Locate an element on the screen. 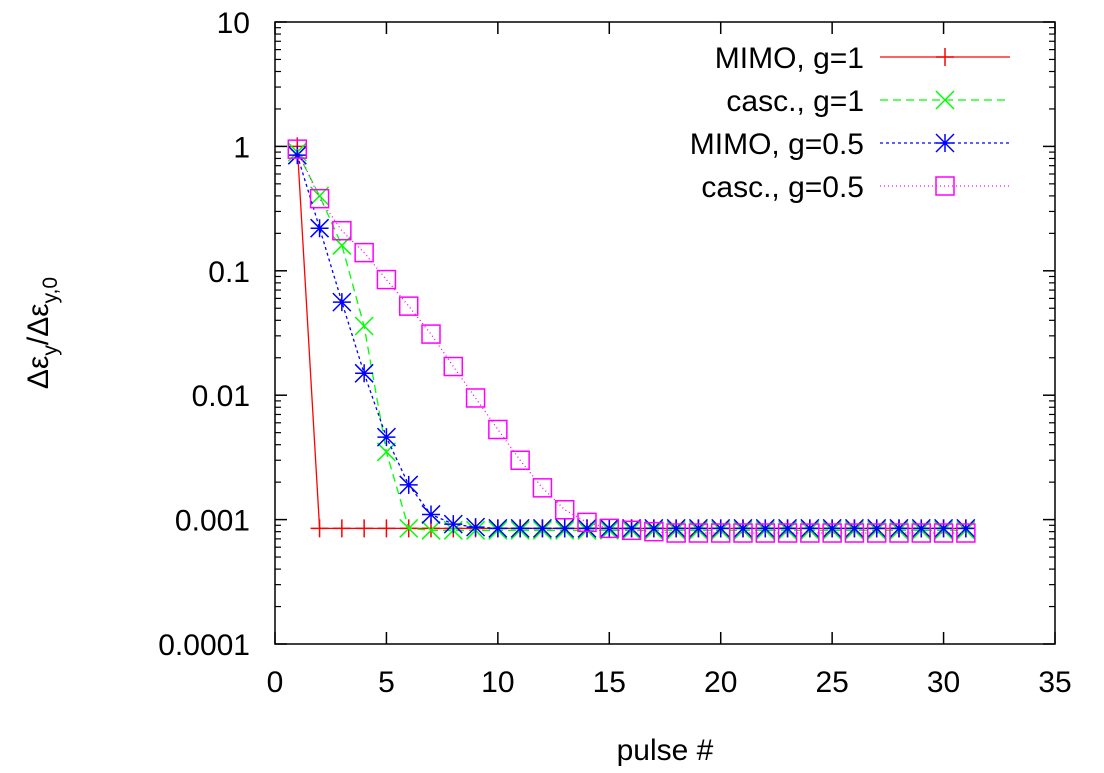 The image size is (1104, 773). legend-label: MIMO, g=0.5 is located at coordinates (777, 144).